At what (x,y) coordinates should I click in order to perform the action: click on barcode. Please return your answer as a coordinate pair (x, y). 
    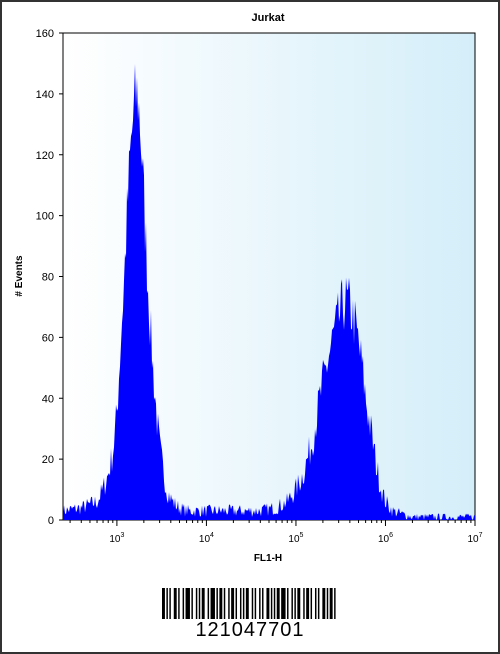
    Looking at the image, I should click on (249, 603).